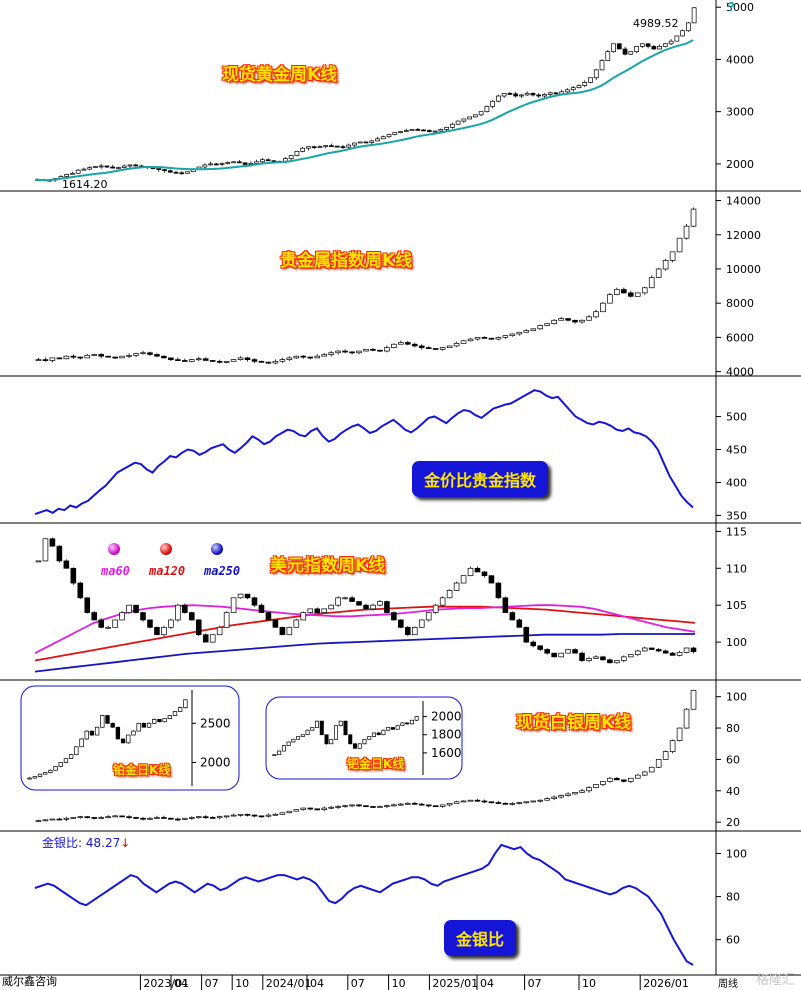 This screenshot has width=801, height=990. What do you see at coordinates (740, 7) in the screenshot?
I see `y-tick-label: 5000` at bounding box center [740, 7].